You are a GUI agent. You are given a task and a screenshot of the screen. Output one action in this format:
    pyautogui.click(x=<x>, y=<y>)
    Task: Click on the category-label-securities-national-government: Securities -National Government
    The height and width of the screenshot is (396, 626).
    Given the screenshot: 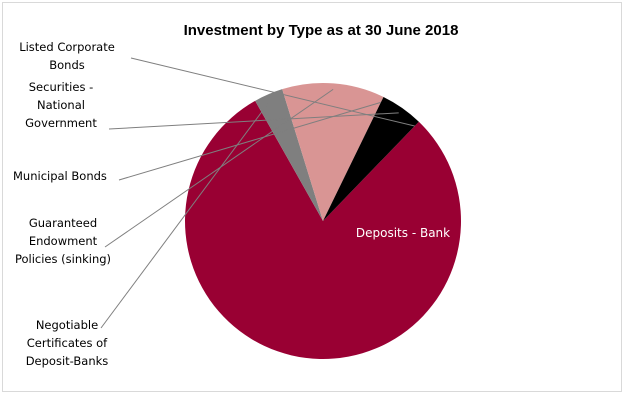 What is the action you would take?
    pyautogui.click(x=61, y=105)
    